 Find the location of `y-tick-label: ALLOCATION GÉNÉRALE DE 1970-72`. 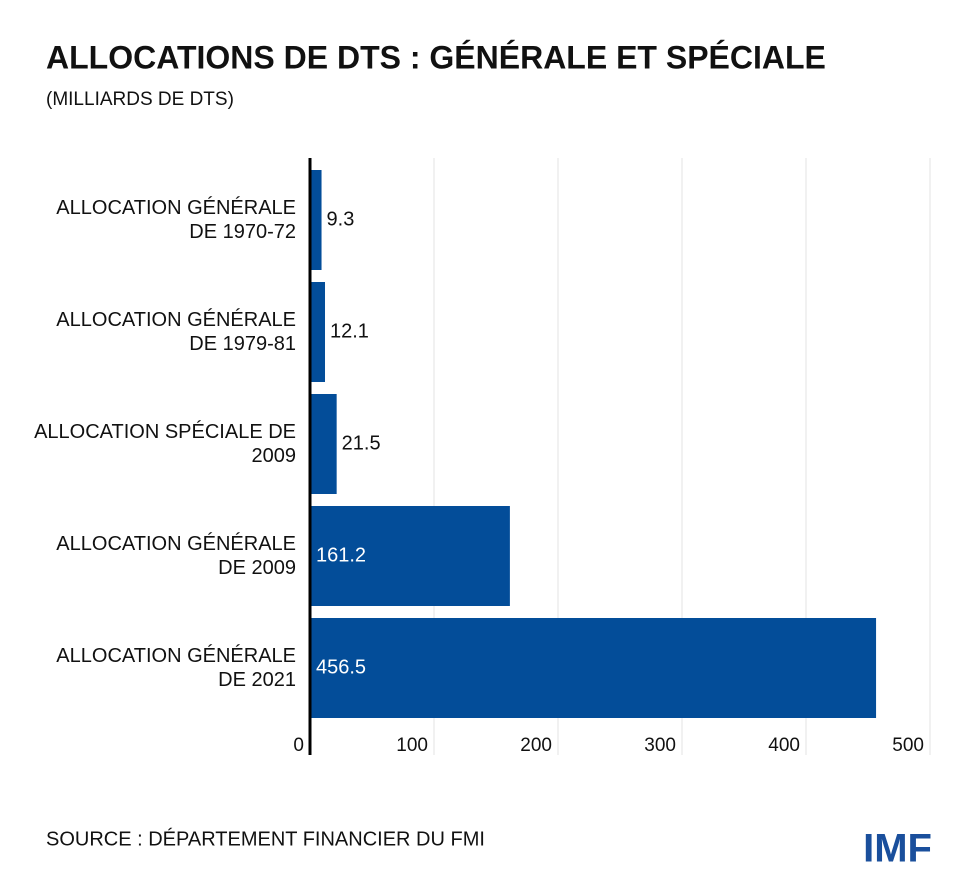

y-tick-label: ALLOCATION GÉNÉRALE DE 1970-72 is located at coordinates (176, 220).